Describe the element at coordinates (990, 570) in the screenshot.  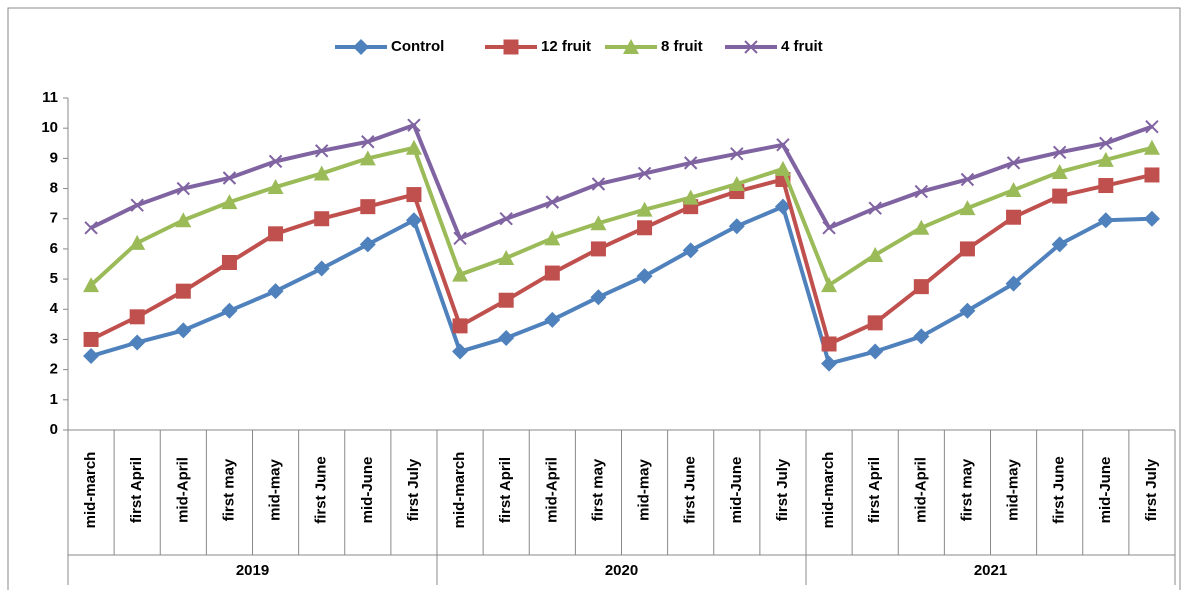
I see `group-label: 2021` at that location.